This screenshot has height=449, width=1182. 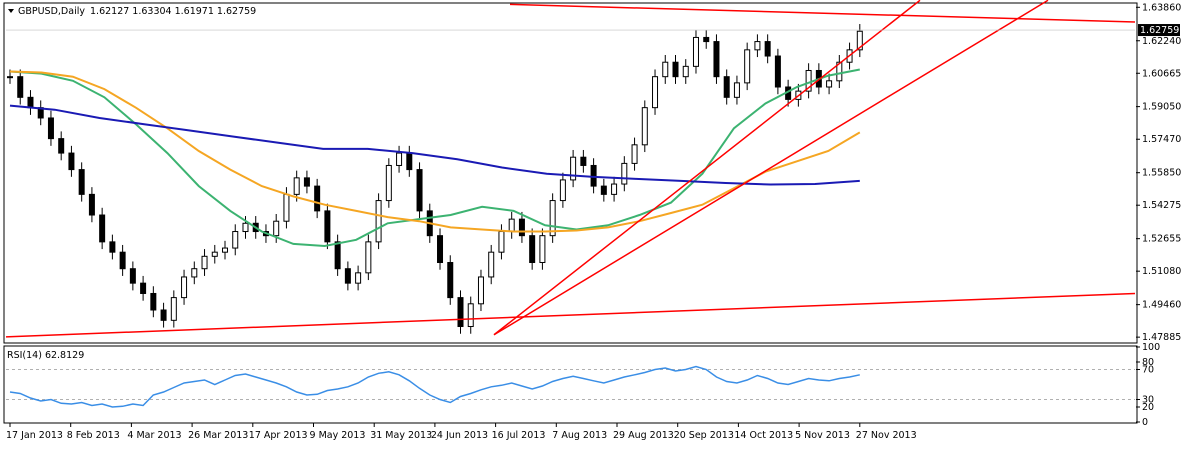 What do you see at coordinates (763, 435) in the screenshot?
I see `time-tick-label: 14 Oct 2013` at bounding box center [763, 435].